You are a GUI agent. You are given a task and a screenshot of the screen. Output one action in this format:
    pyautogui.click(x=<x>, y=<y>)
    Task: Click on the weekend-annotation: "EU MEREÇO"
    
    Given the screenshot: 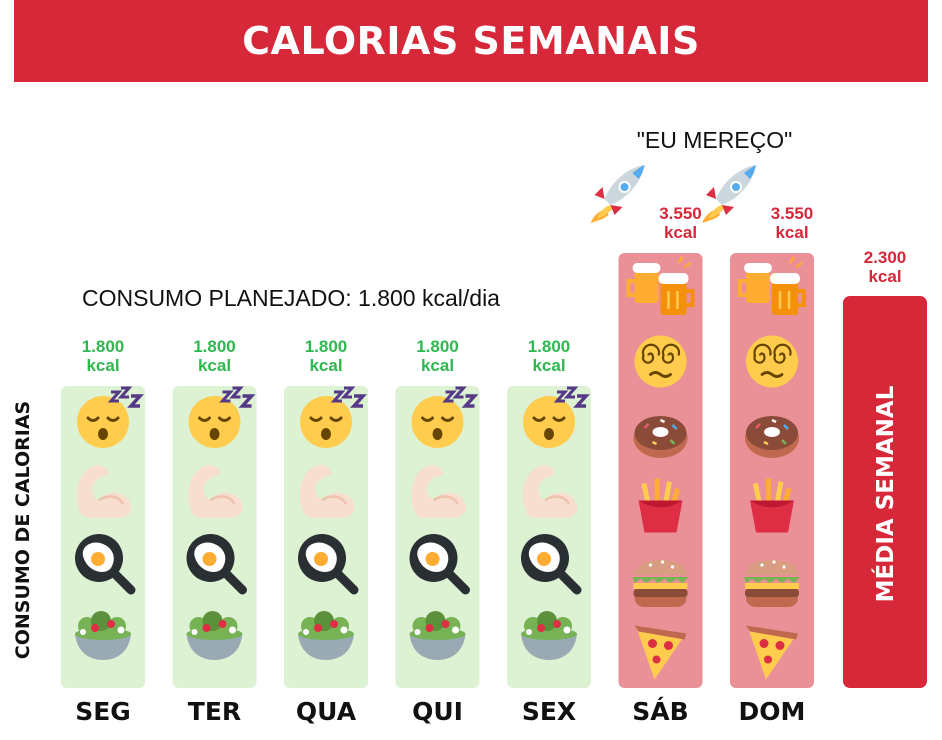 What is the action you would take?
    pyautogui.click(x=714, y=140)
    